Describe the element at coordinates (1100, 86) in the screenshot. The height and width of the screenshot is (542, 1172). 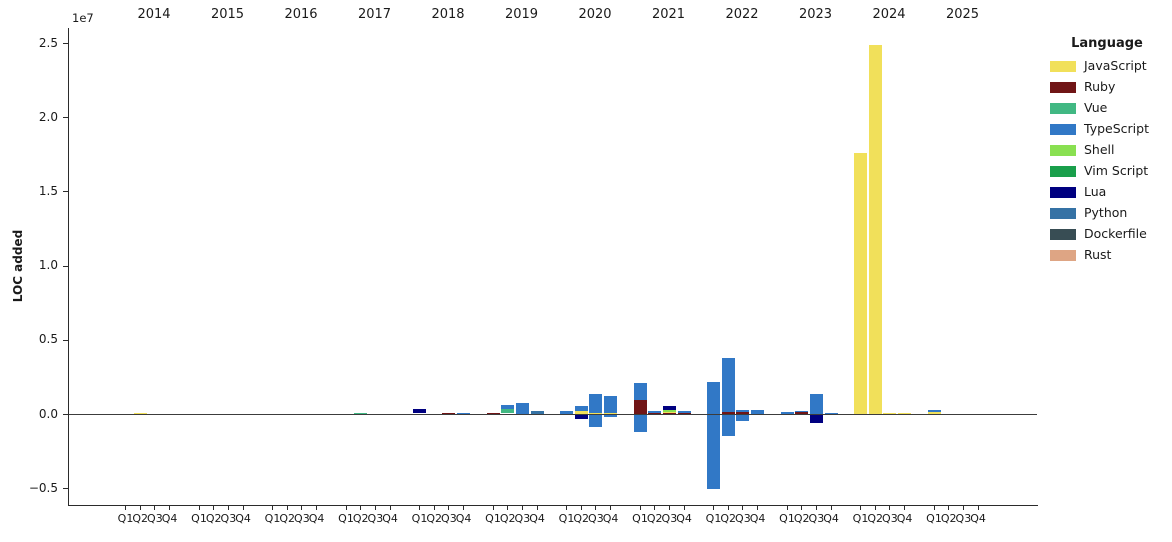
I see `legend-label: Ruby` at that location.